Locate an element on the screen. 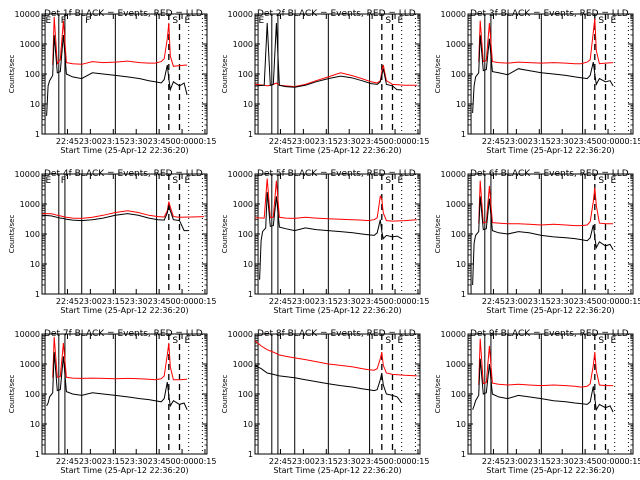 This screenshot has height=480, width=640. chart-title: Det 6f BLACK = Events, RED = LLD is located at coordinates (549, 174).